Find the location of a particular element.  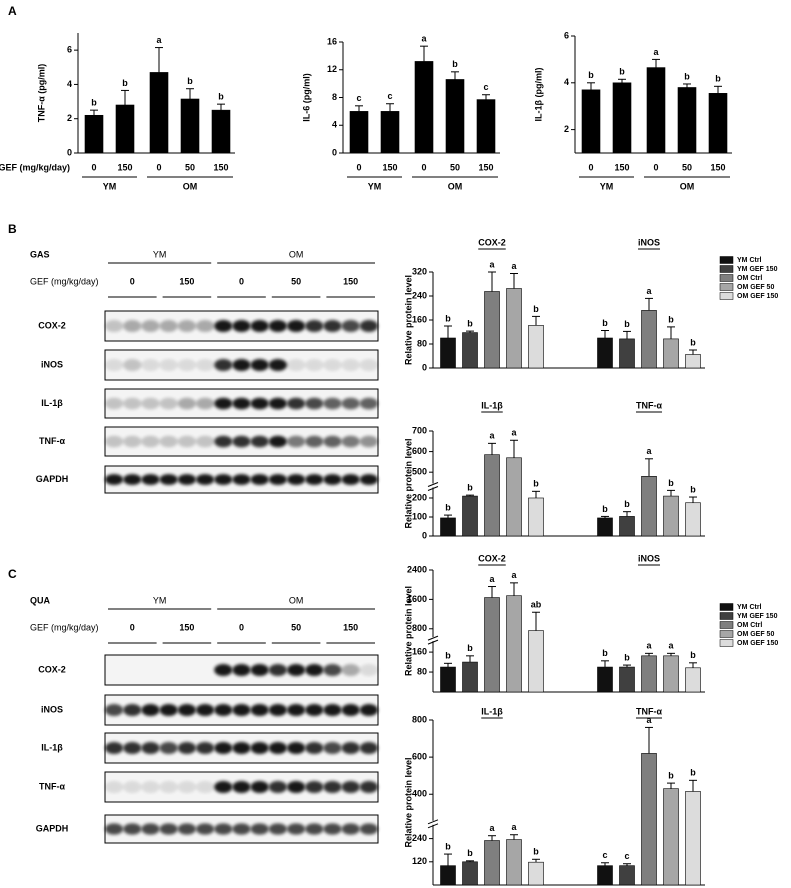

y-tick-label: 0 is located at coordinates (424, 367).